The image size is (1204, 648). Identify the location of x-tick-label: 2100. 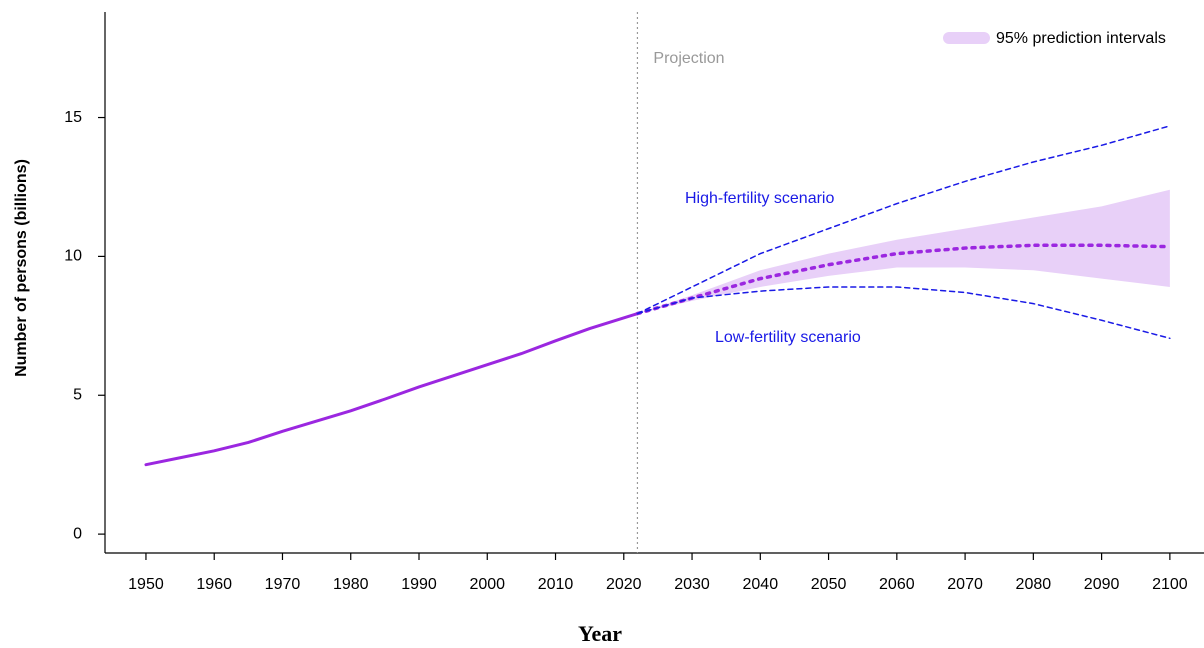
(1170, 584).